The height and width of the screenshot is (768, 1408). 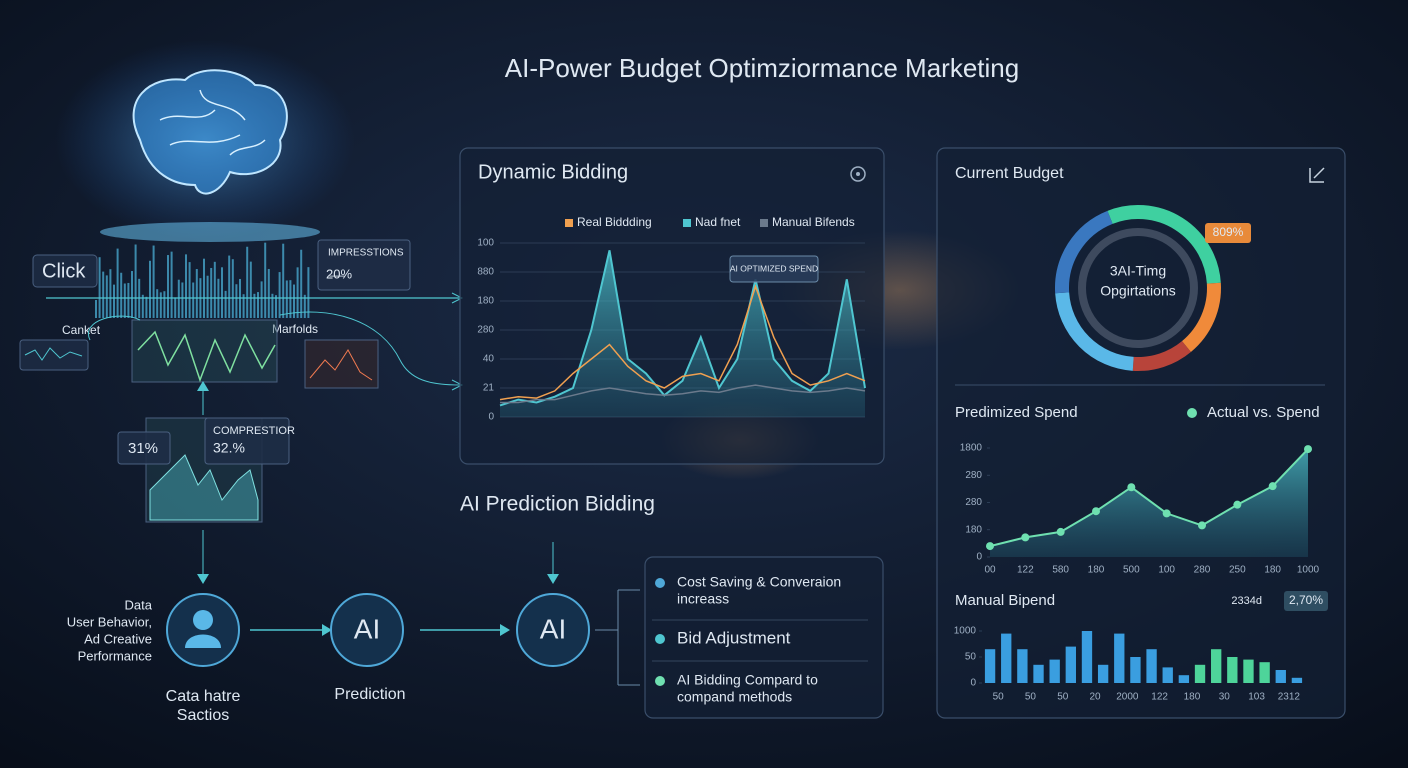 What do you see at coordinates (553, 630) in the screenshot?
I see `ai-node` at bounding box center [553, 630].